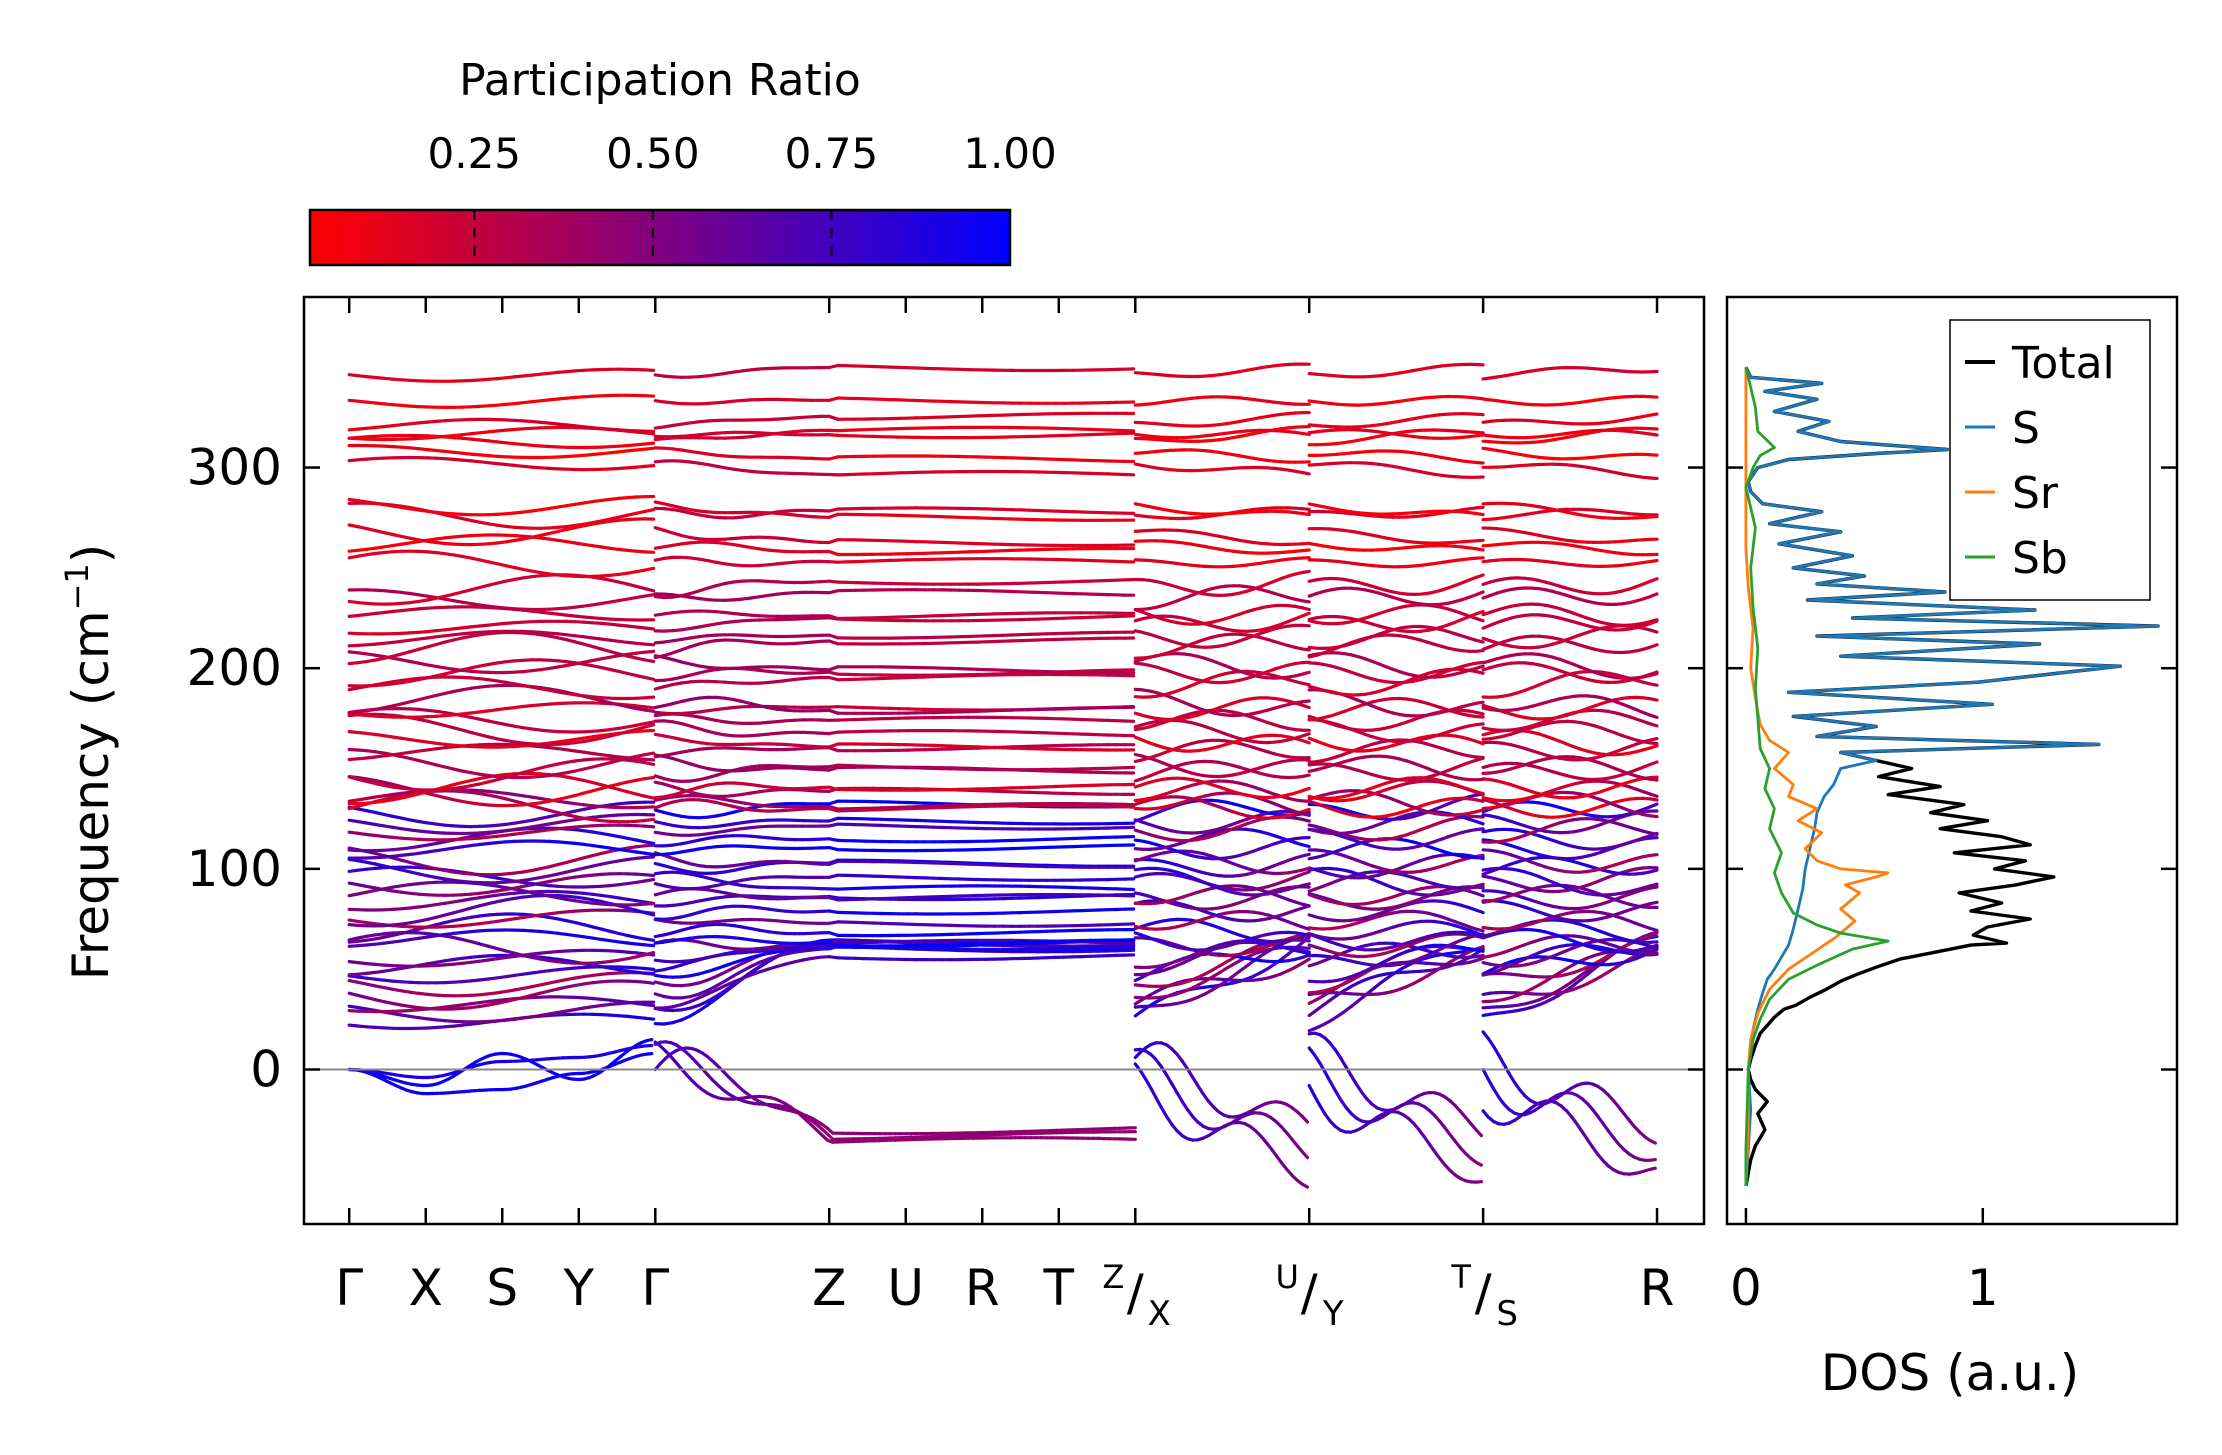 This screenshot has height=1455, width=2222. I want to click on colorbar-tick-label: 0.75, so click(832, 153).